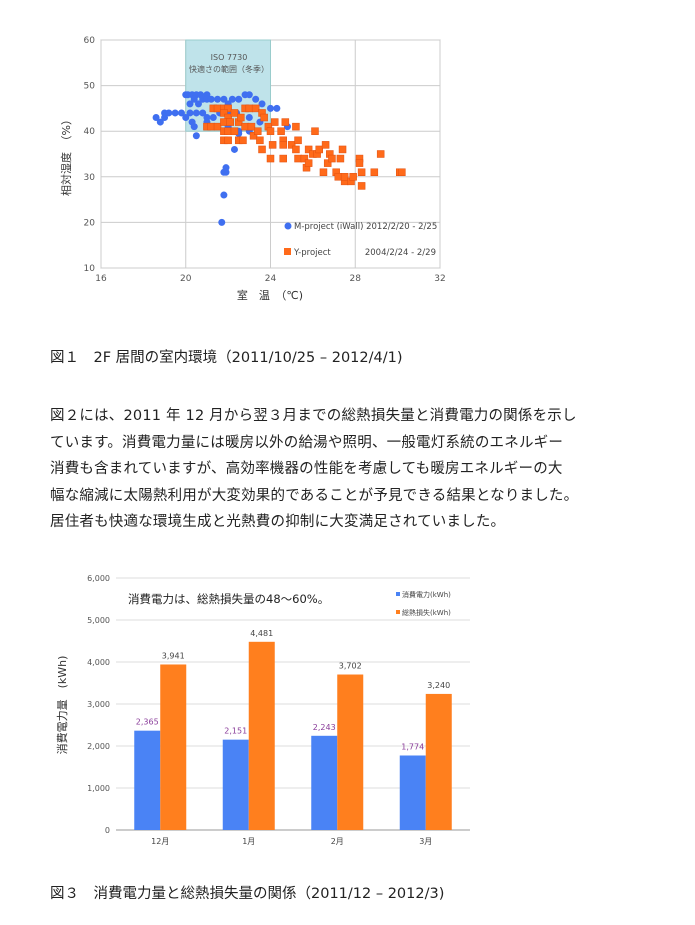 This screenshot has height=925, width=695. Describe the element at coordinates (66, 155) in the screenshot. I see `y-axis-label: 相対湿度 （%）` at that location.